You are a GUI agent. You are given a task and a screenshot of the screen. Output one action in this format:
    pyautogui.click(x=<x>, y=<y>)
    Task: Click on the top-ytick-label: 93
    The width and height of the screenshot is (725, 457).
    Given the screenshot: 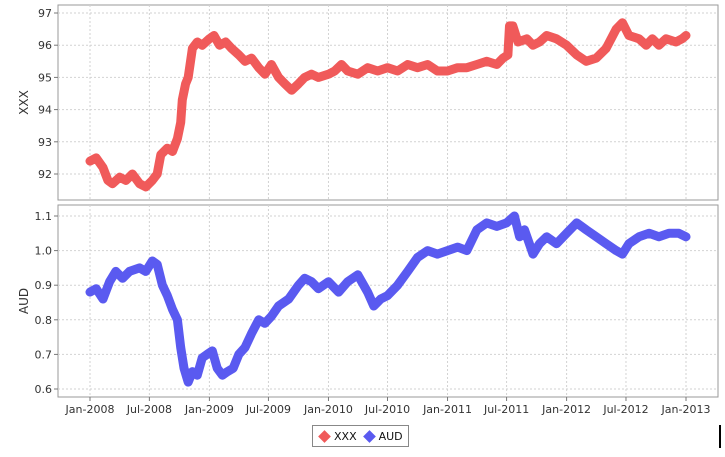 What is the action you would take?
    pyautogui.click(x=45, y=142)
    